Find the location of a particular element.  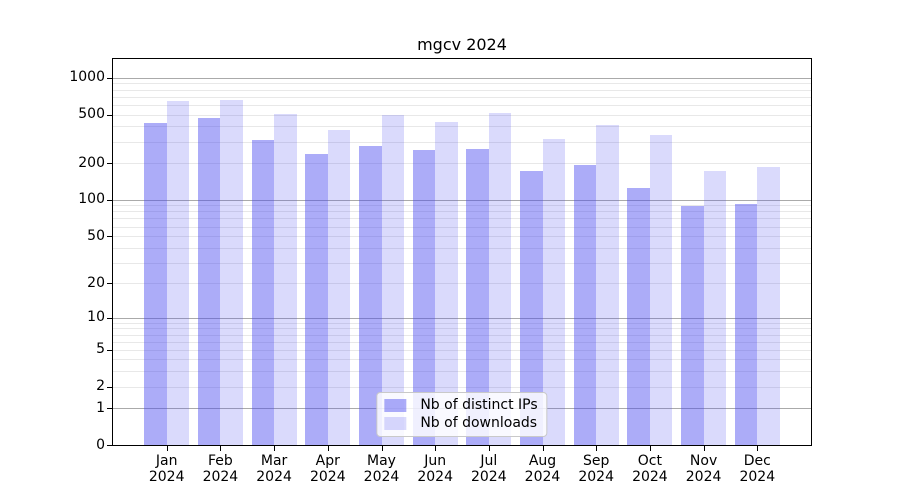

x-tick-label-jan: Jan 2024 is located at coordinates (167, 469).